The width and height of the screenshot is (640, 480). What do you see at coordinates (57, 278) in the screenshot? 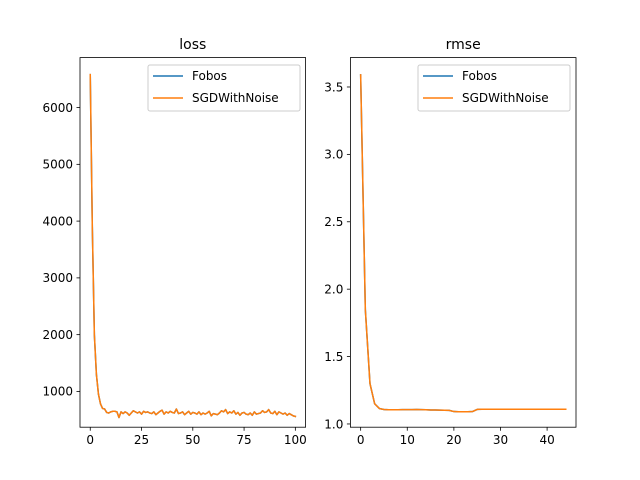
I see `loss-y-tick-label: 3000` at bounding box center [57, 278].